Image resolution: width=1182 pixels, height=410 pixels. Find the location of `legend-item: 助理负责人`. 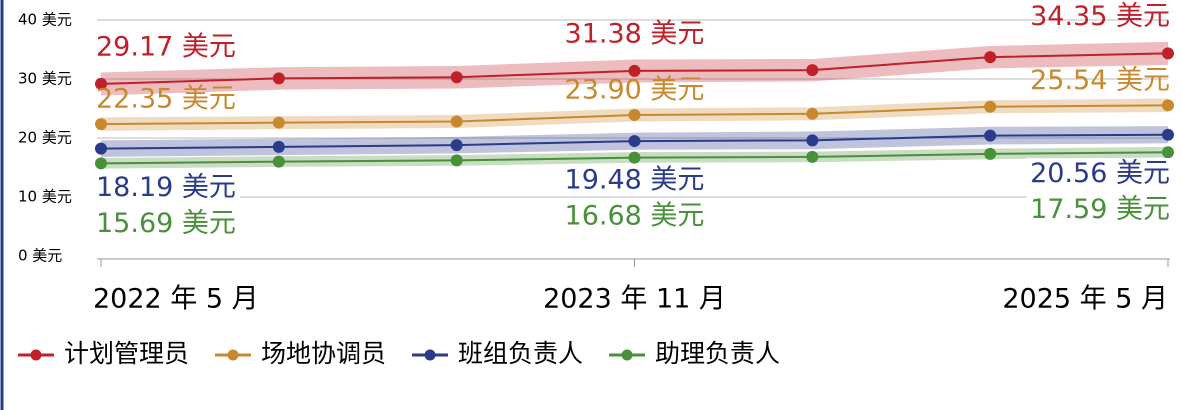

legend-item: 助理负责人 is located at coordinates (694, 353).